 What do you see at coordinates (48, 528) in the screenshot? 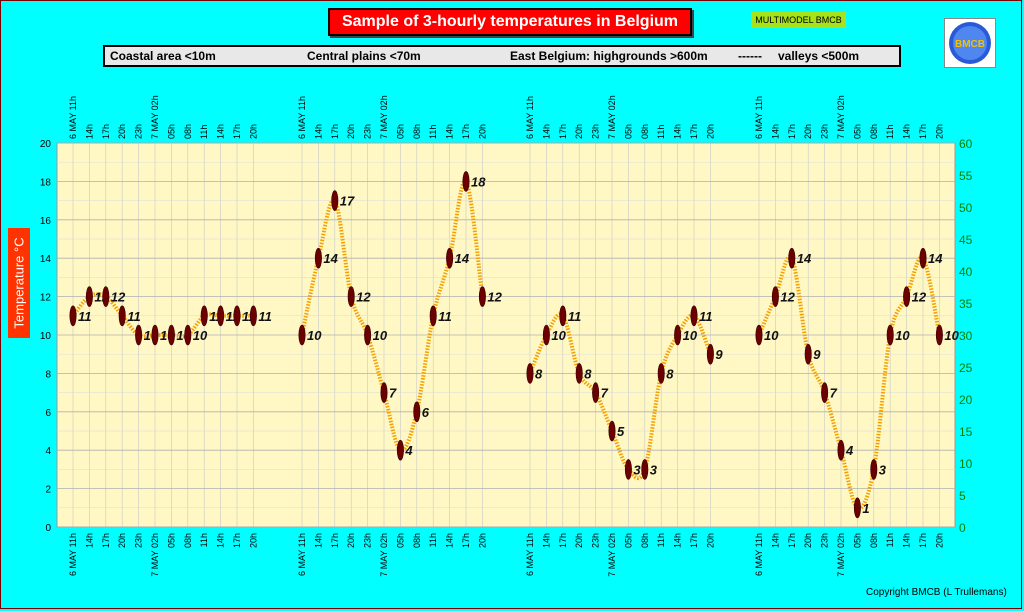
I see `y-tick-label: 0` at bounding box center [48, 528].